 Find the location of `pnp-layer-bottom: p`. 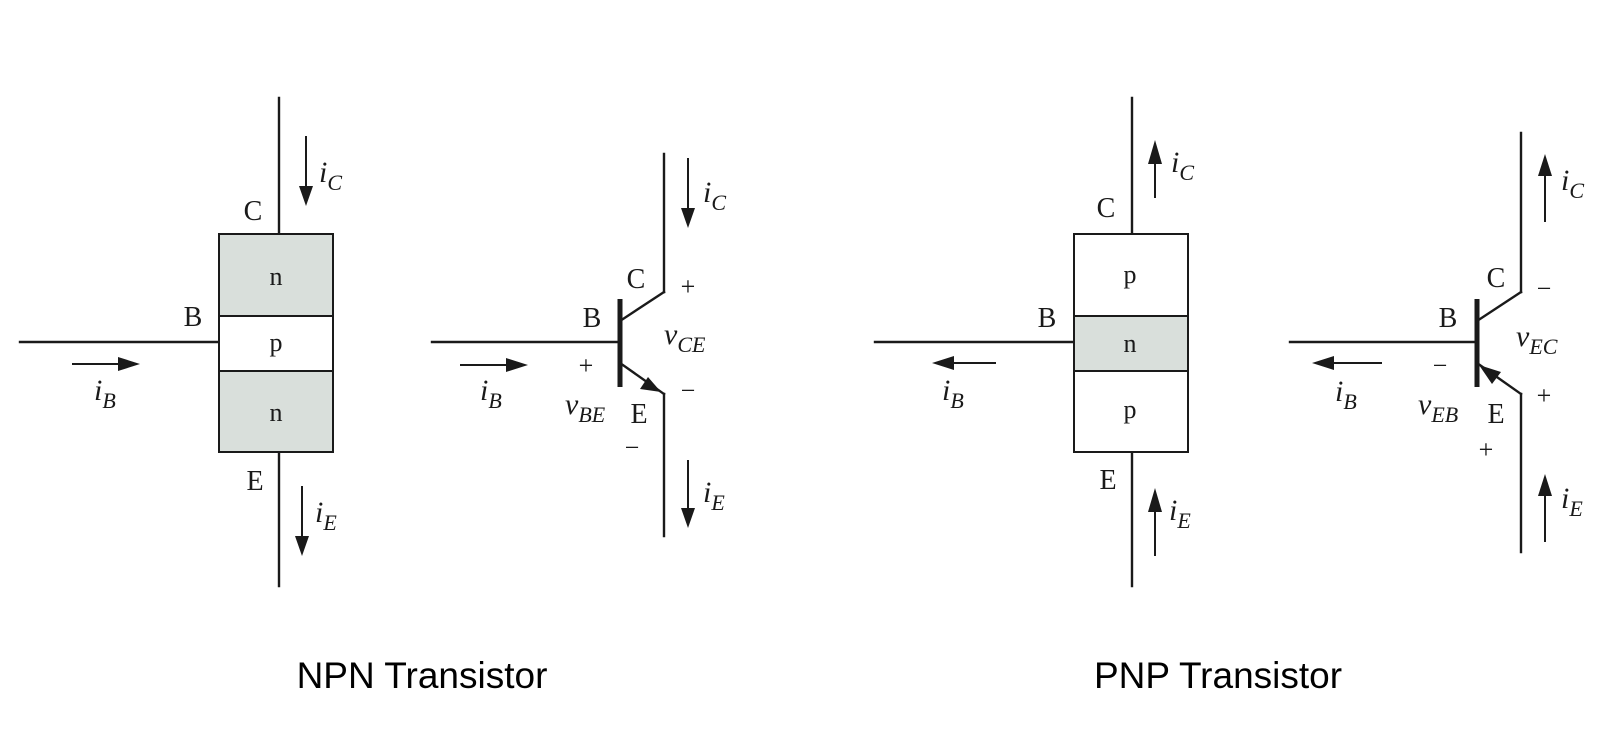

pnp-layer-bottom: p is located at coordinates (1130, 409).